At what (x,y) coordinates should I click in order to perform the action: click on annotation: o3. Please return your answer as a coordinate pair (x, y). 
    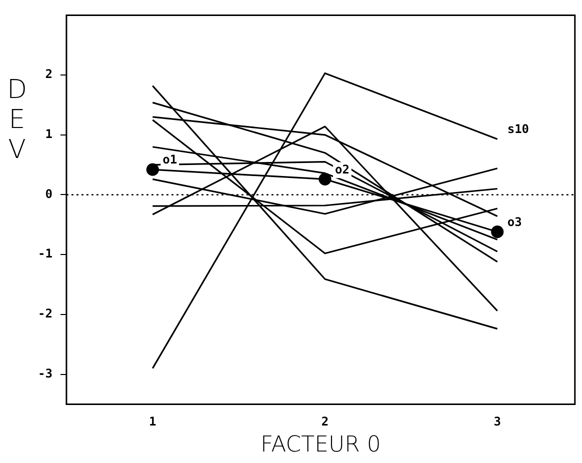
    Looking at the image, I should click on (514, 221).